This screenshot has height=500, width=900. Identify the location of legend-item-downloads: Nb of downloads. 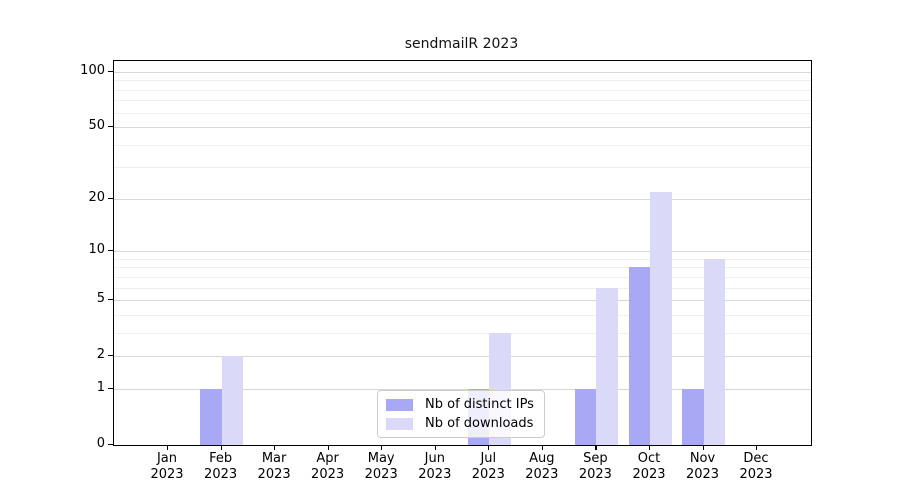
(460, 423).